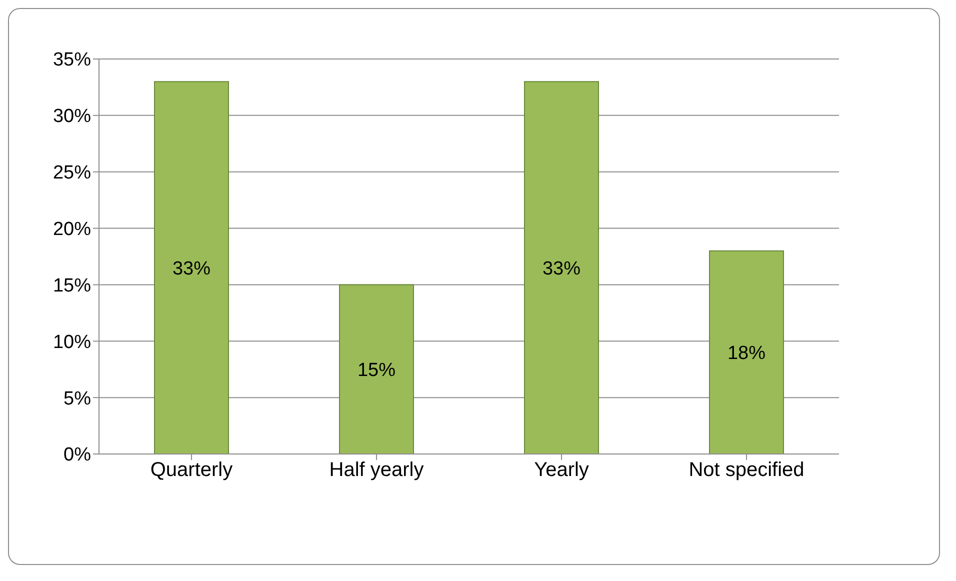  Describe the element at coordinates (72, 173) in the screenshot. I see `y-tick-label: 25%` at that location.